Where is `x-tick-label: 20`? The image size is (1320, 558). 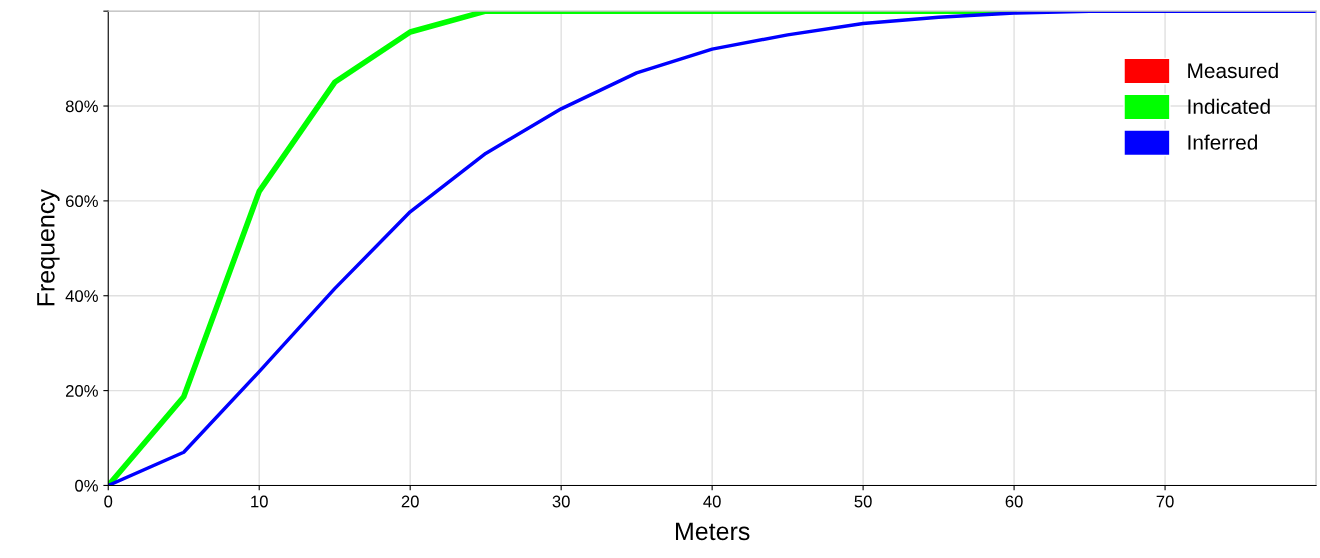
x-tick-label: 20 is located at coordinates (410, 501).